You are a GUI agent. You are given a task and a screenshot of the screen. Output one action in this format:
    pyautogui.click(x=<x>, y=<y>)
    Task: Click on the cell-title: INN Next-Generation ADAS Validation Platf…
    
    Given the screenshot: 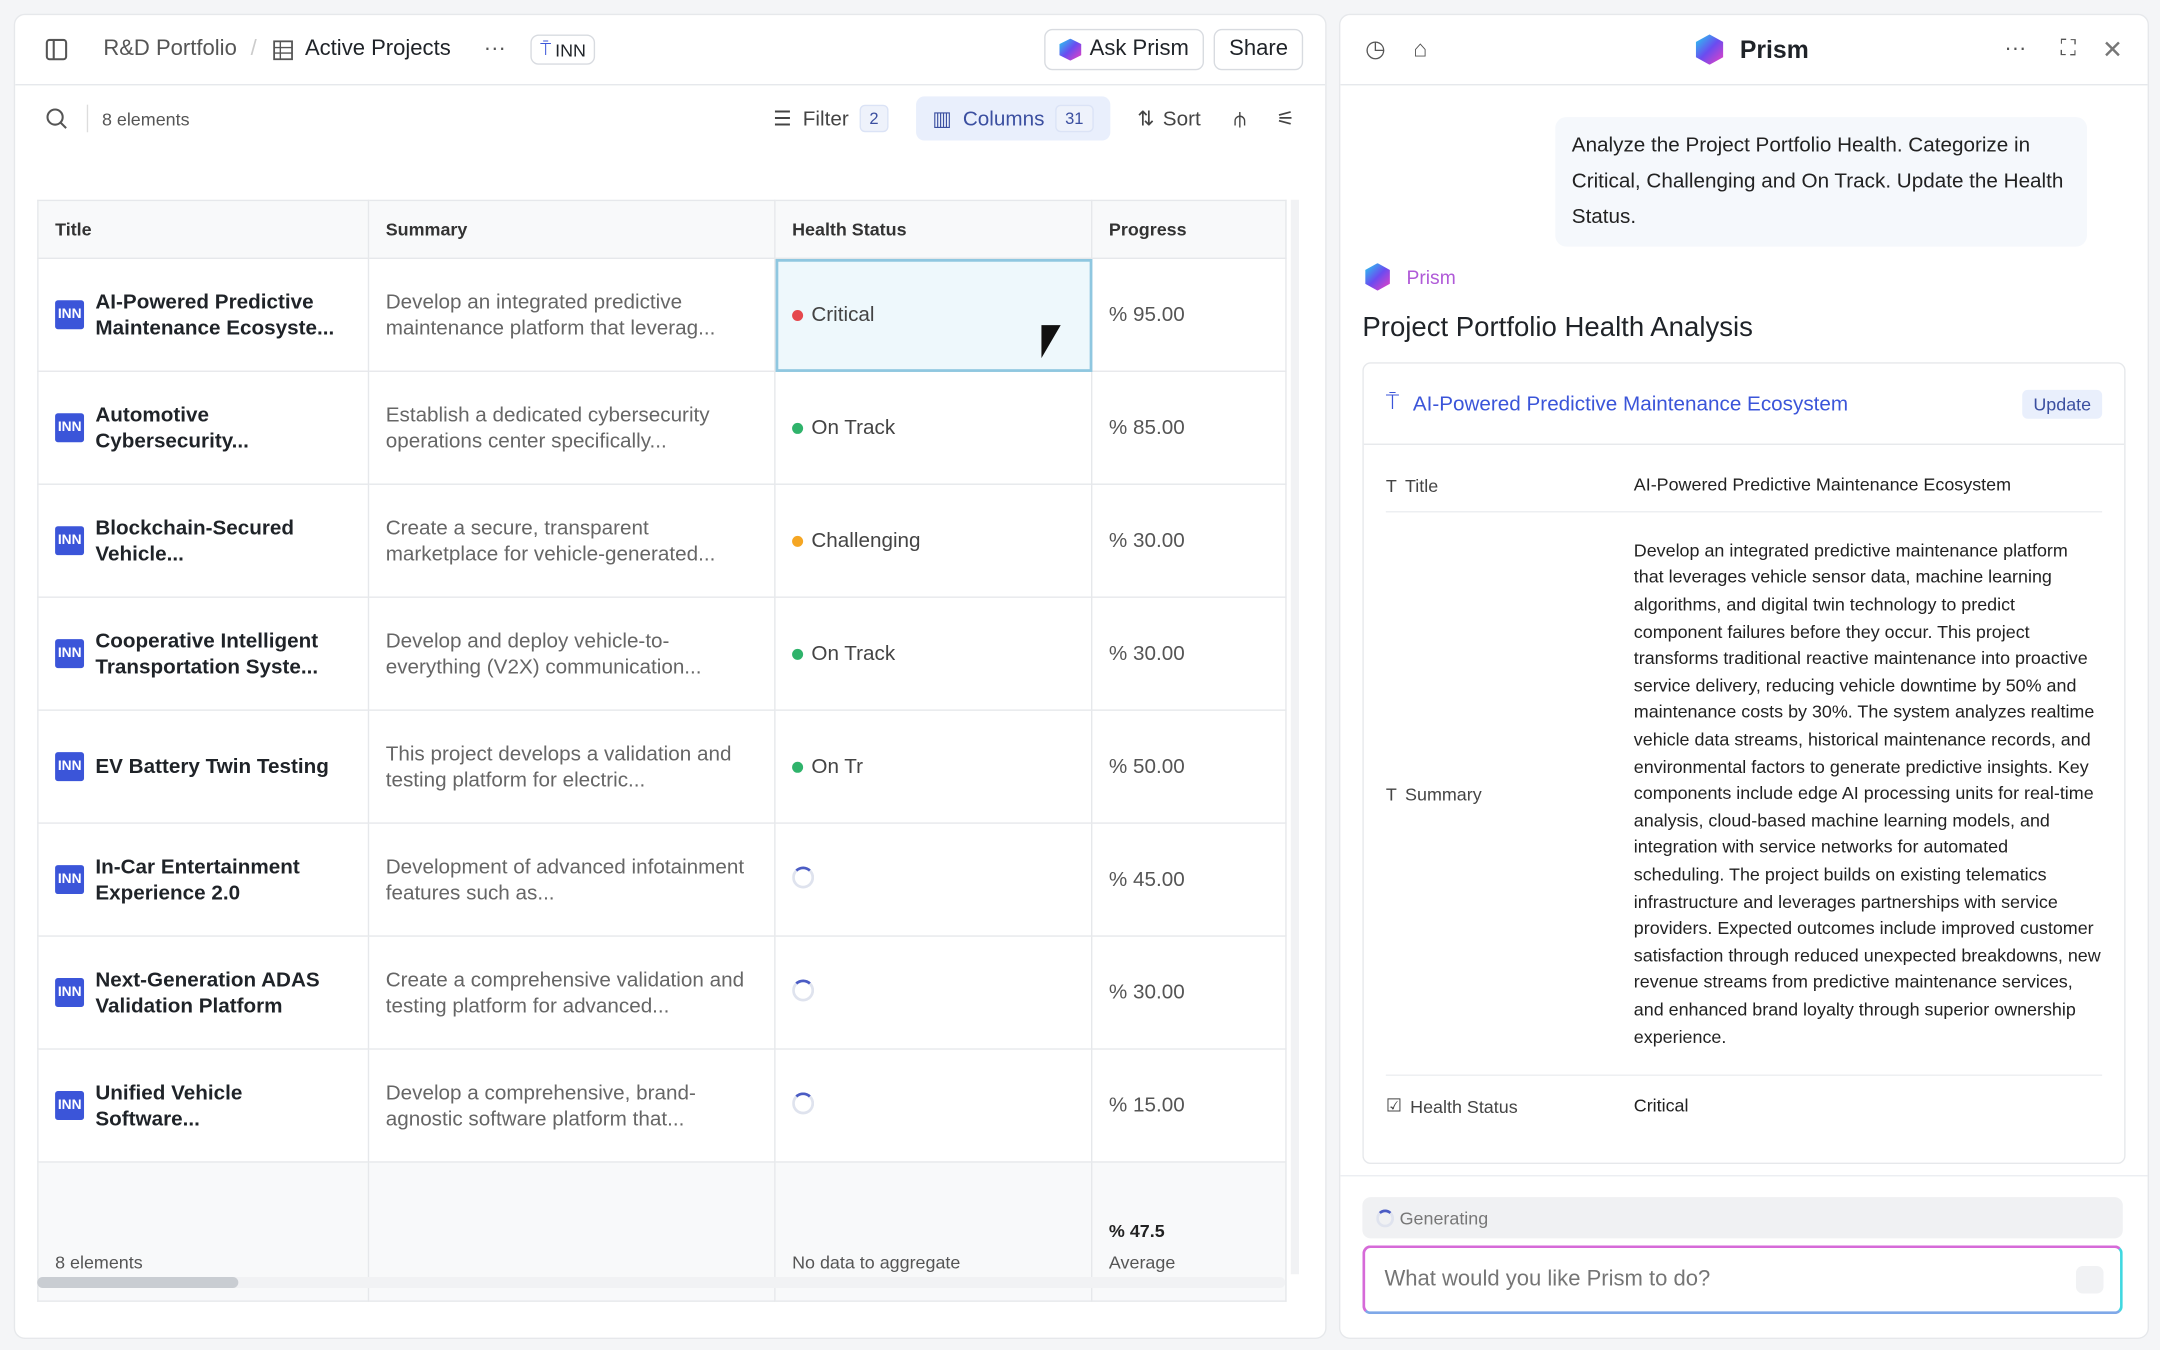 What is the action you would take?
    pyautogui.click(x=203, y=992)
    